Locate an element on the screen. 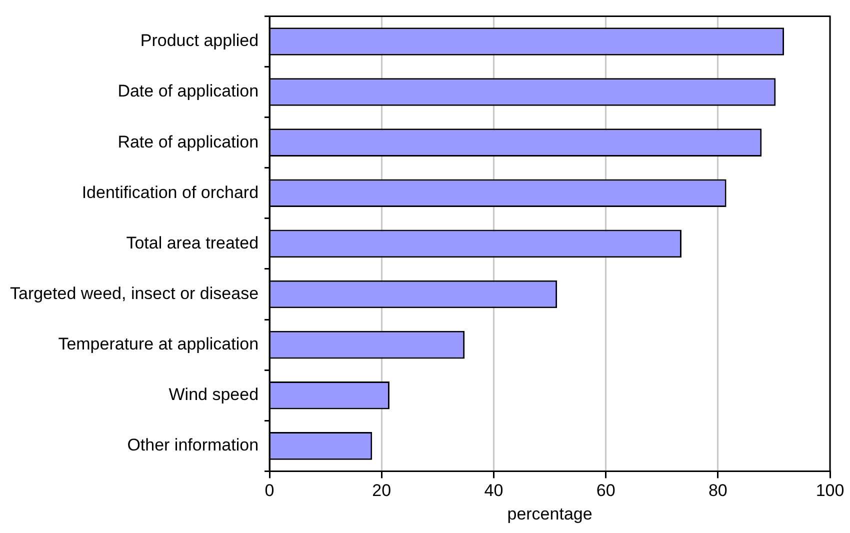  x-axis-title: percentage is located at coordinates (549, 514).